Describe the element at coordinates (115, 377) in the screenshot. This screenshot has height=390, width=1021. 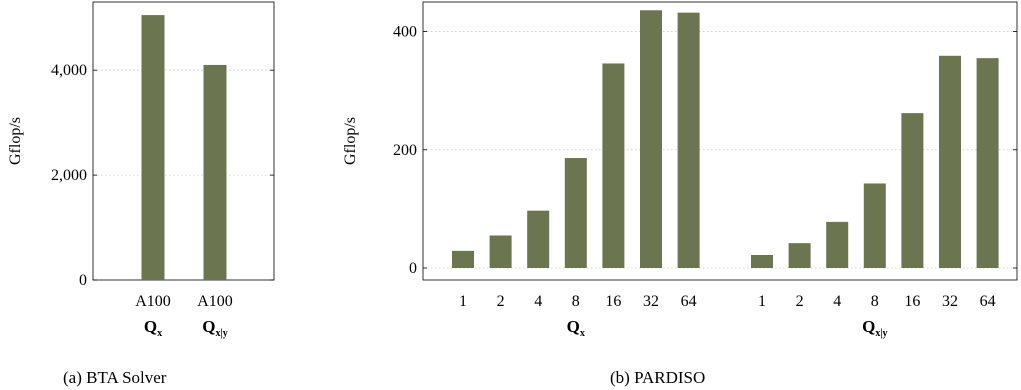
I see `caption-a: (a) BTA Solver` at that location.